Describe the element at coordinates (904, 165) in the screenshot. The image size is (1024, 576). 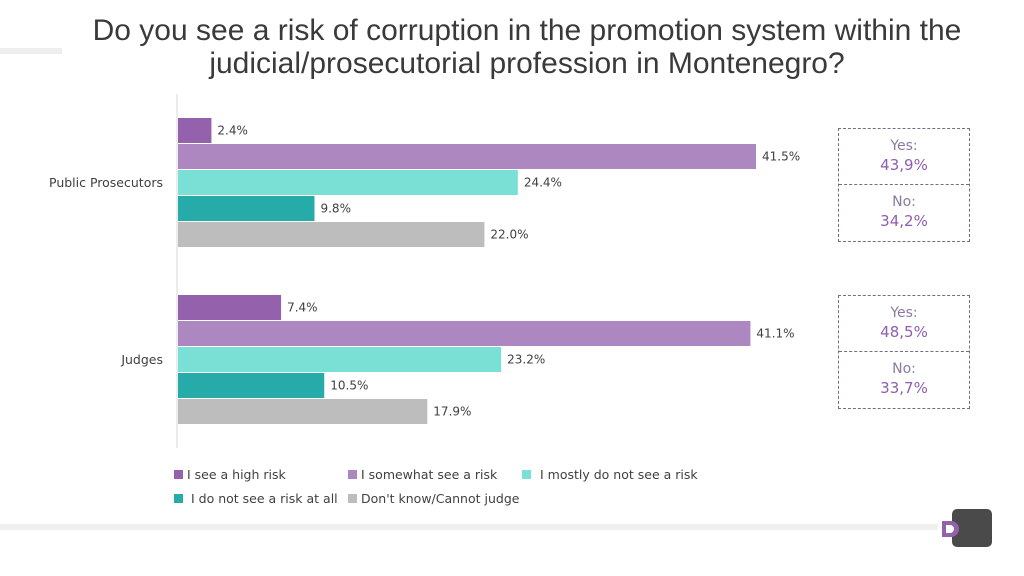
I see `summary-yes-value: 43,9%` at that location.